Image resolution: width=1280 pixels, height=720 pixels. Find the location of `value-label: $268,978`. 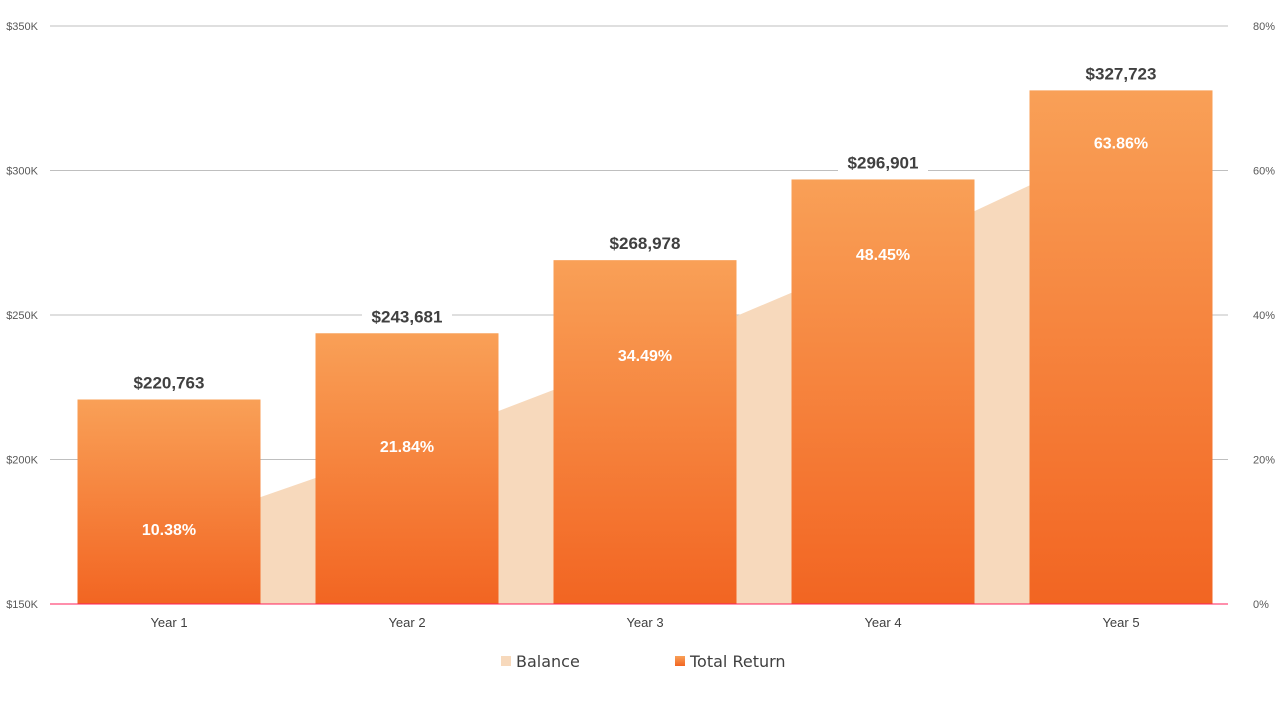

value-label: $268,978 is located at coordinates (645, 243).